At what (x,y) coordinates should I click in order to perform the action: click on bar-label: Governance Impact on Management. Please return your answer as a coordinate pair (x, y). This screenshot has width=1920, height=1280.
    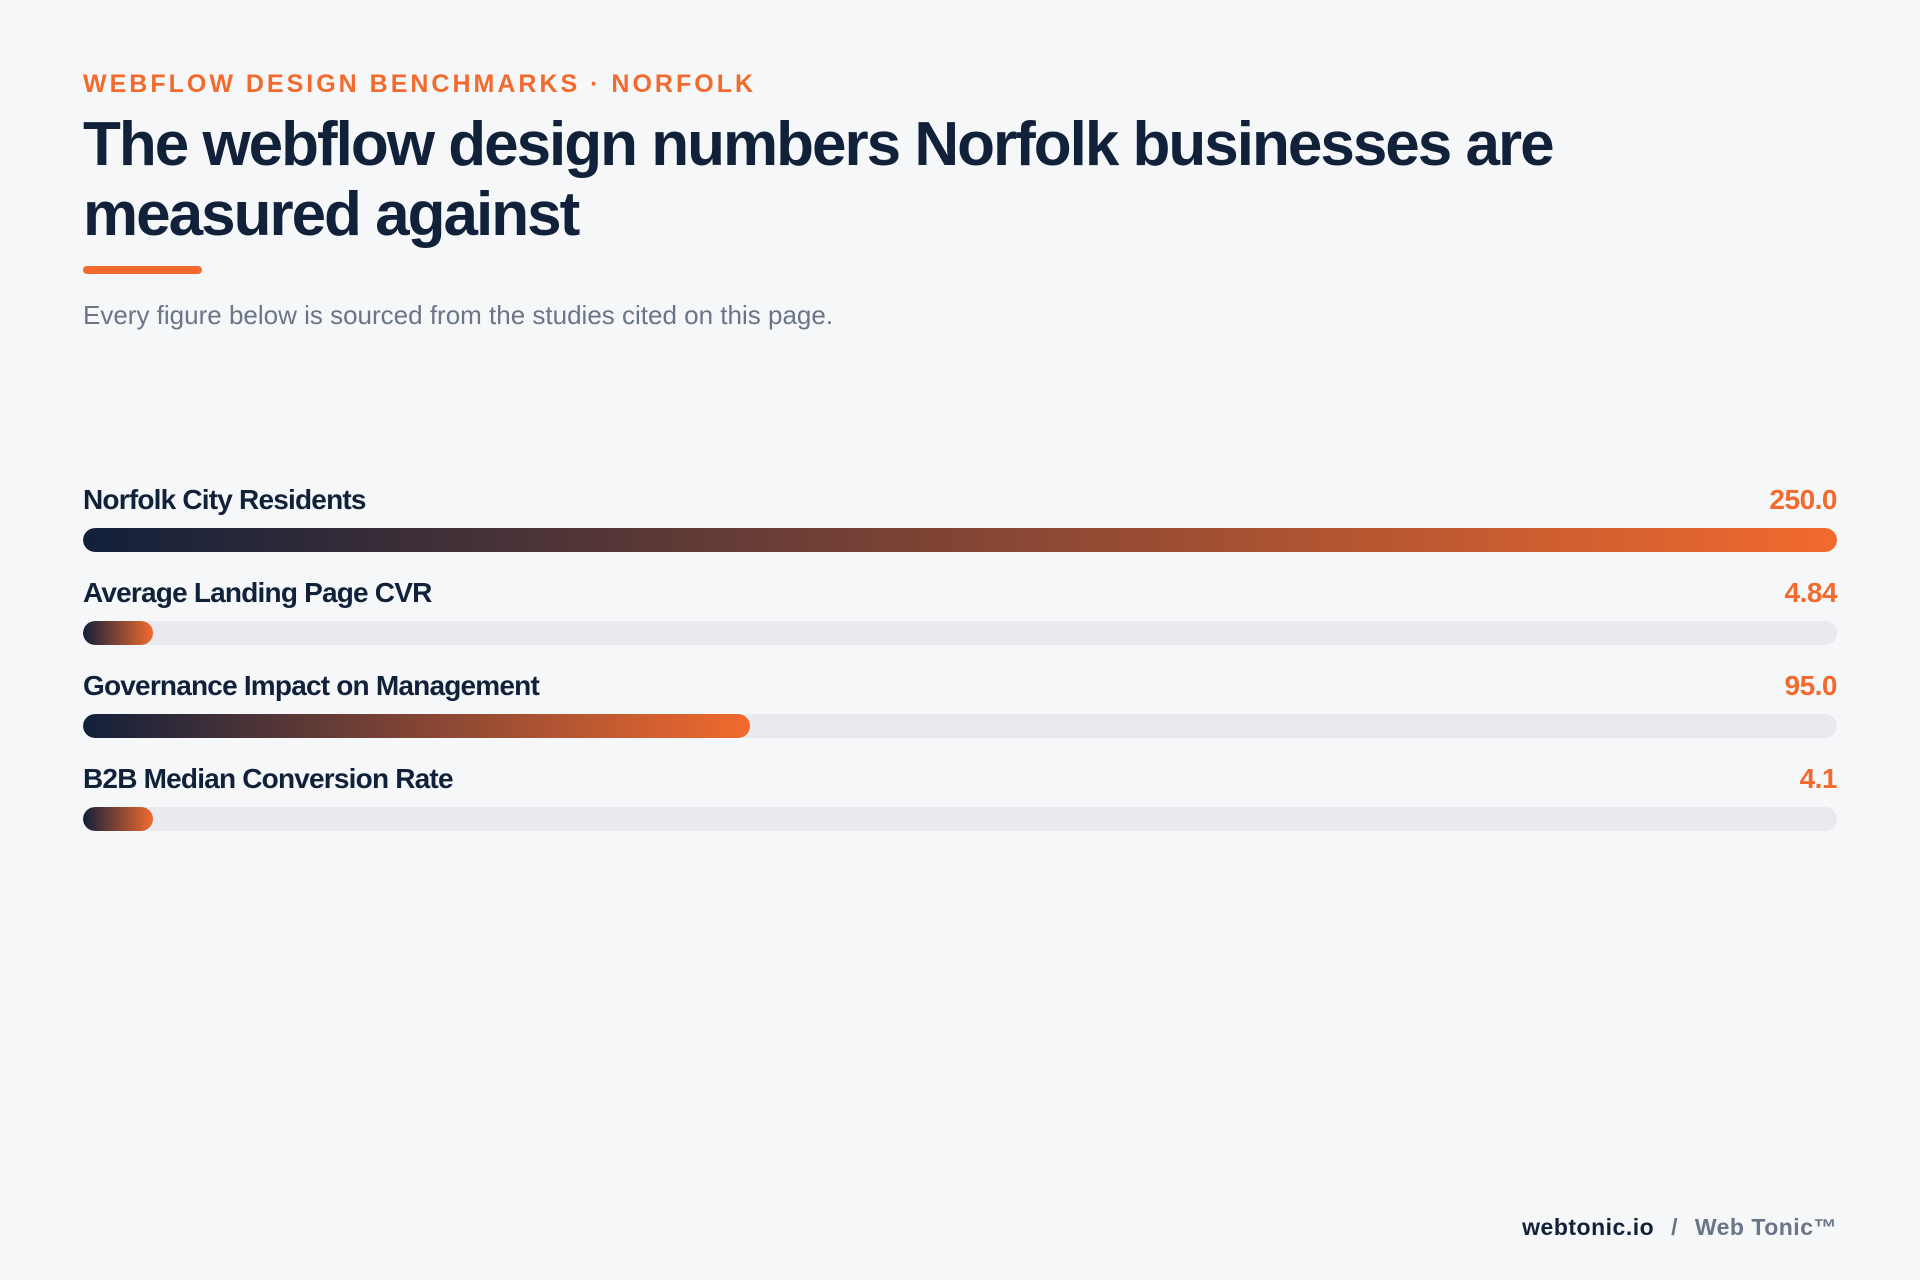
    Looking at the image, I should click on (311, 685).